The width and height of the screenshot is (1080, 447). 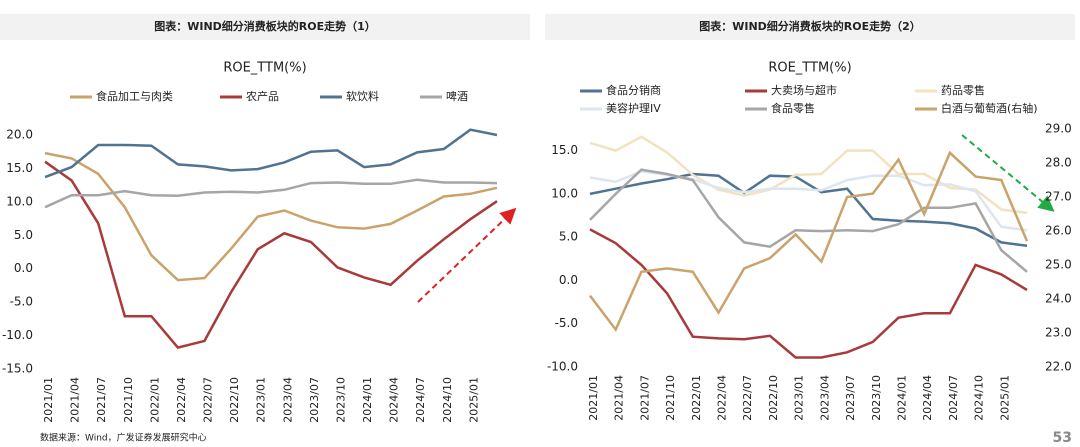 I want to click on chart-title: 图表：WIND细分消费板块的ROE走势（1）, so click(x=265, y=26).